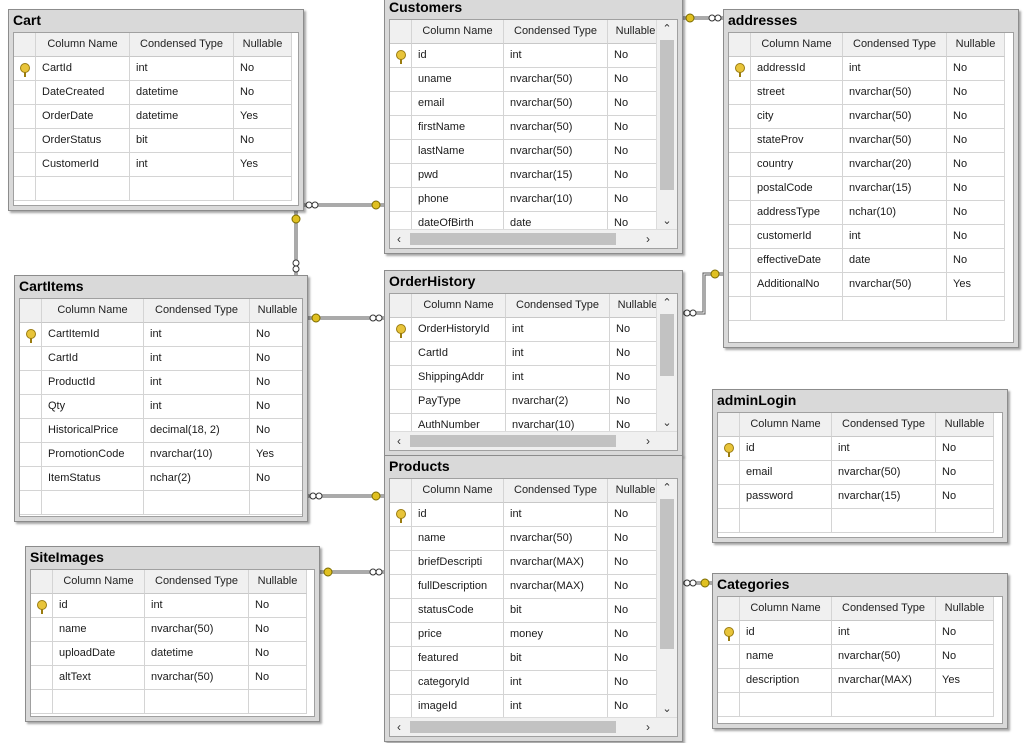 This screenshot has height=743, width=1024. I want to click on table-row: CartItemId int No, so click(161, 335).